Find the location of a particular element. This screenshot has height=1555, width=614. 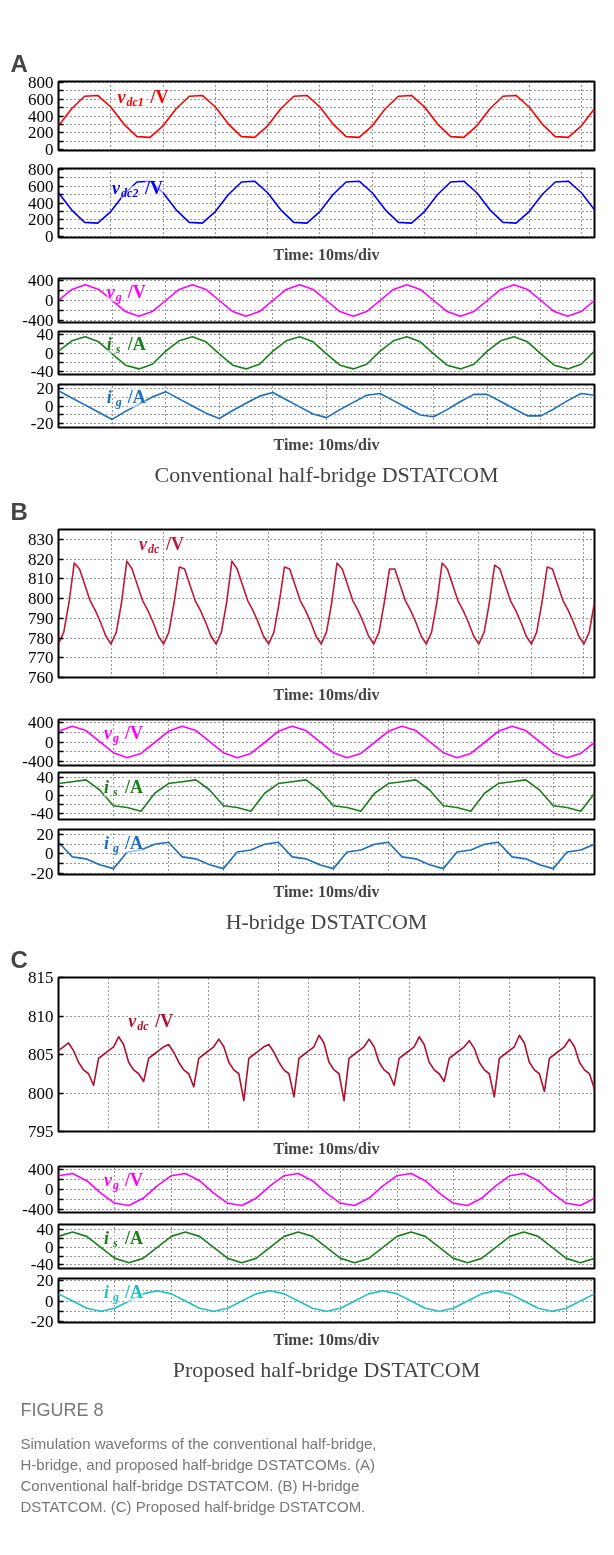

y-tick-label: 790 is located at coordinates (41, 618).